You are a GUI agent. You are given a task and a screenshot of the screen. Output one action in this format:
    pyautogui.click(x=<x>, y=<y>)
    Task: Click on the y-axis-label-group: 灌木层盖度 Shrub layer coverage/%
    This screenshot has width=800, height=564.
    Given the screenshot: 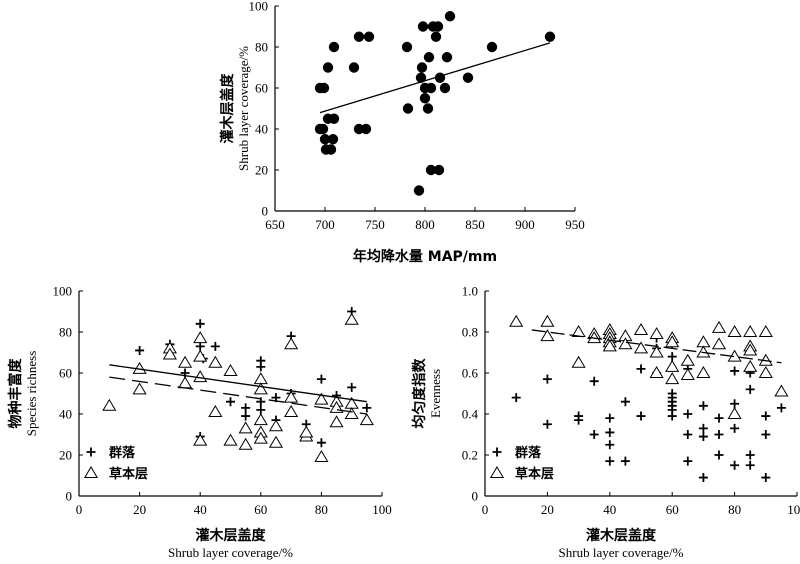 What is the action you would take?
    pyautogui.click(x=235, y=108)
    